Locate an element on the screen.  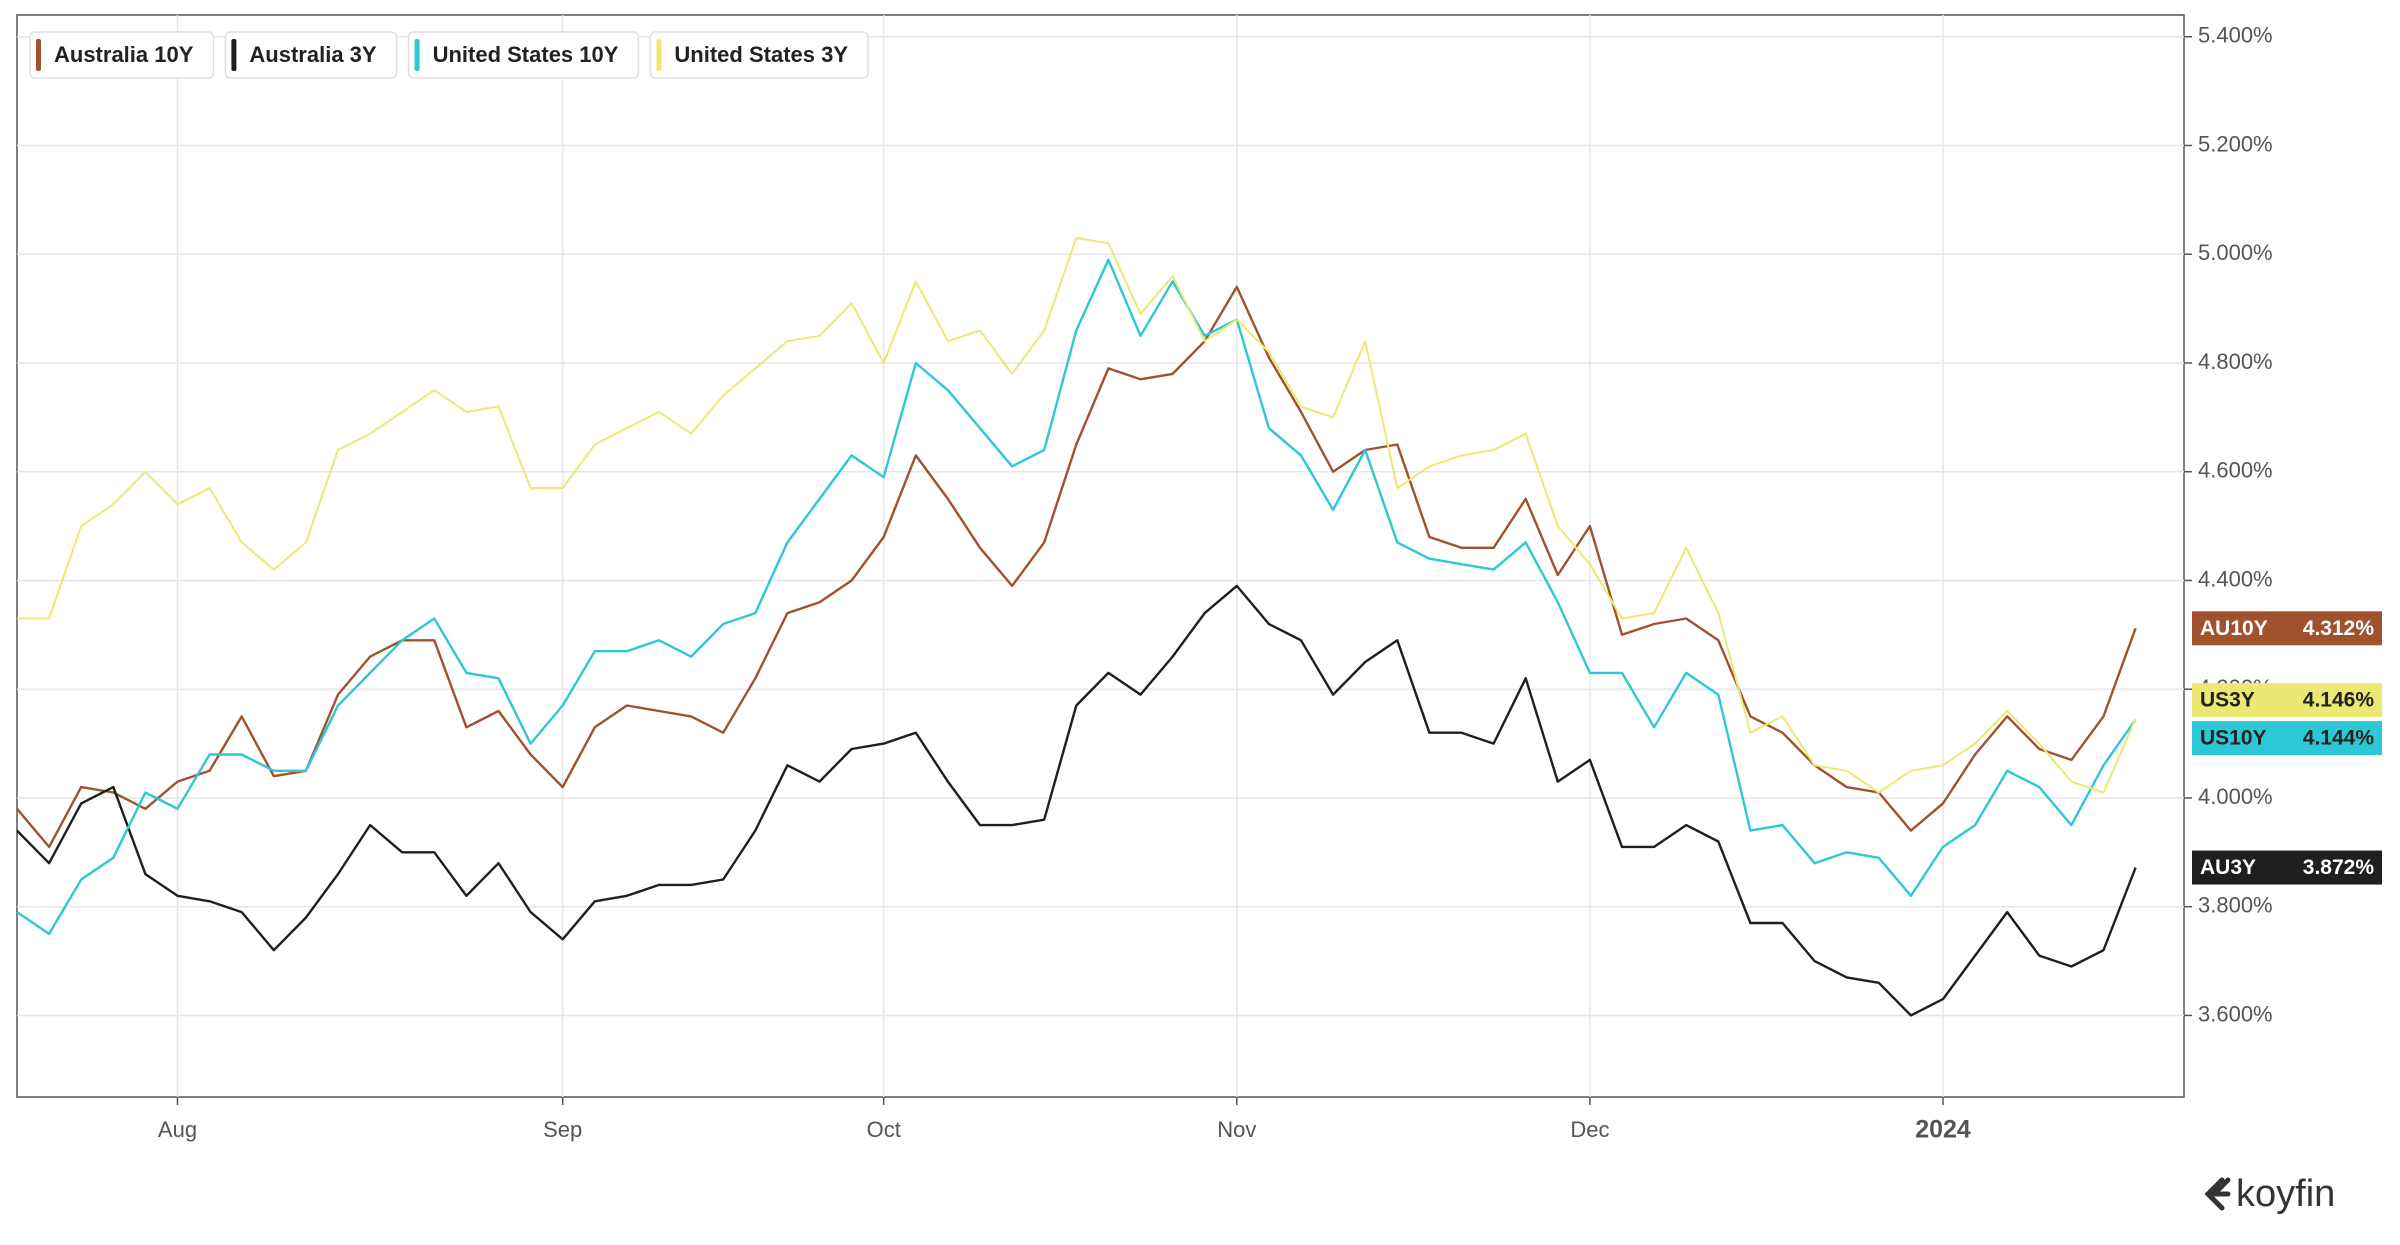
badge-value: 4.146% is located at coordinates (2339, 700).